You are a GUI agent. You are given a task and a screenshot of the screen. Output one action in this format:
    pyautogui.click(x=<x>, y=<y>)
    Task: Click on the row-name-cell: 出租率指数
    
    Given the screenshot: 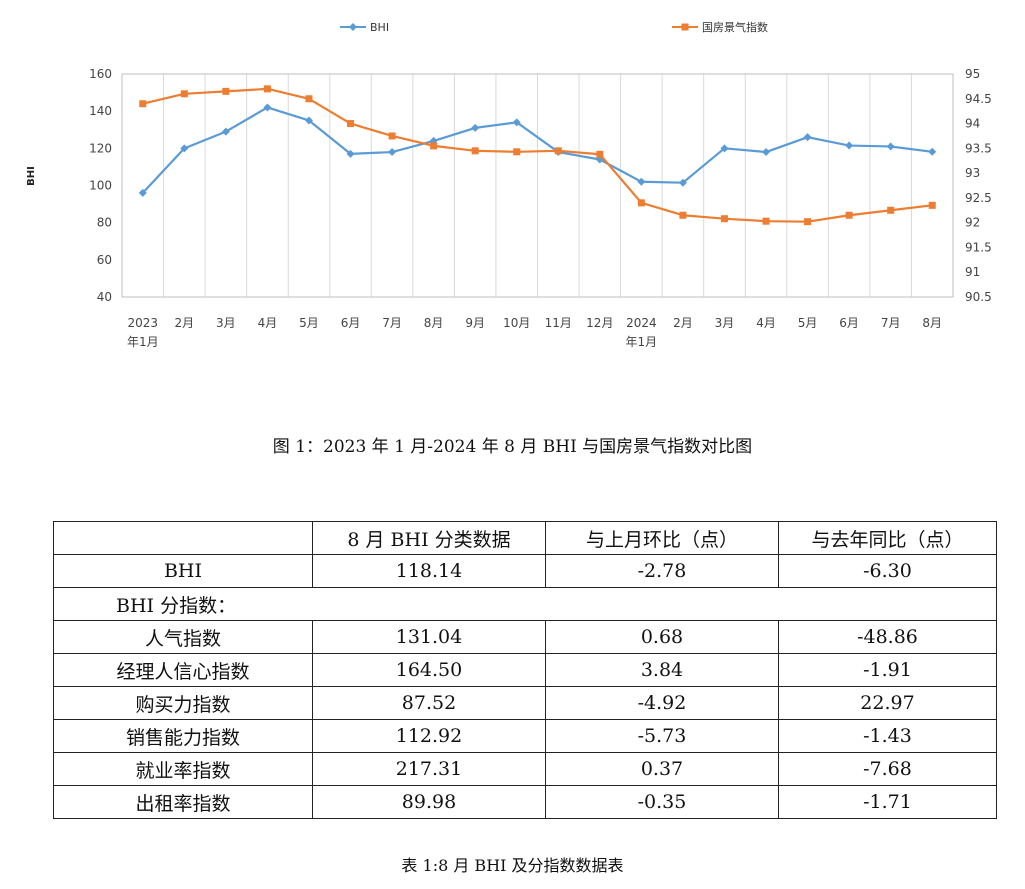 What is the action you would take?
    pyautogui.click(x=183, y=802)
    